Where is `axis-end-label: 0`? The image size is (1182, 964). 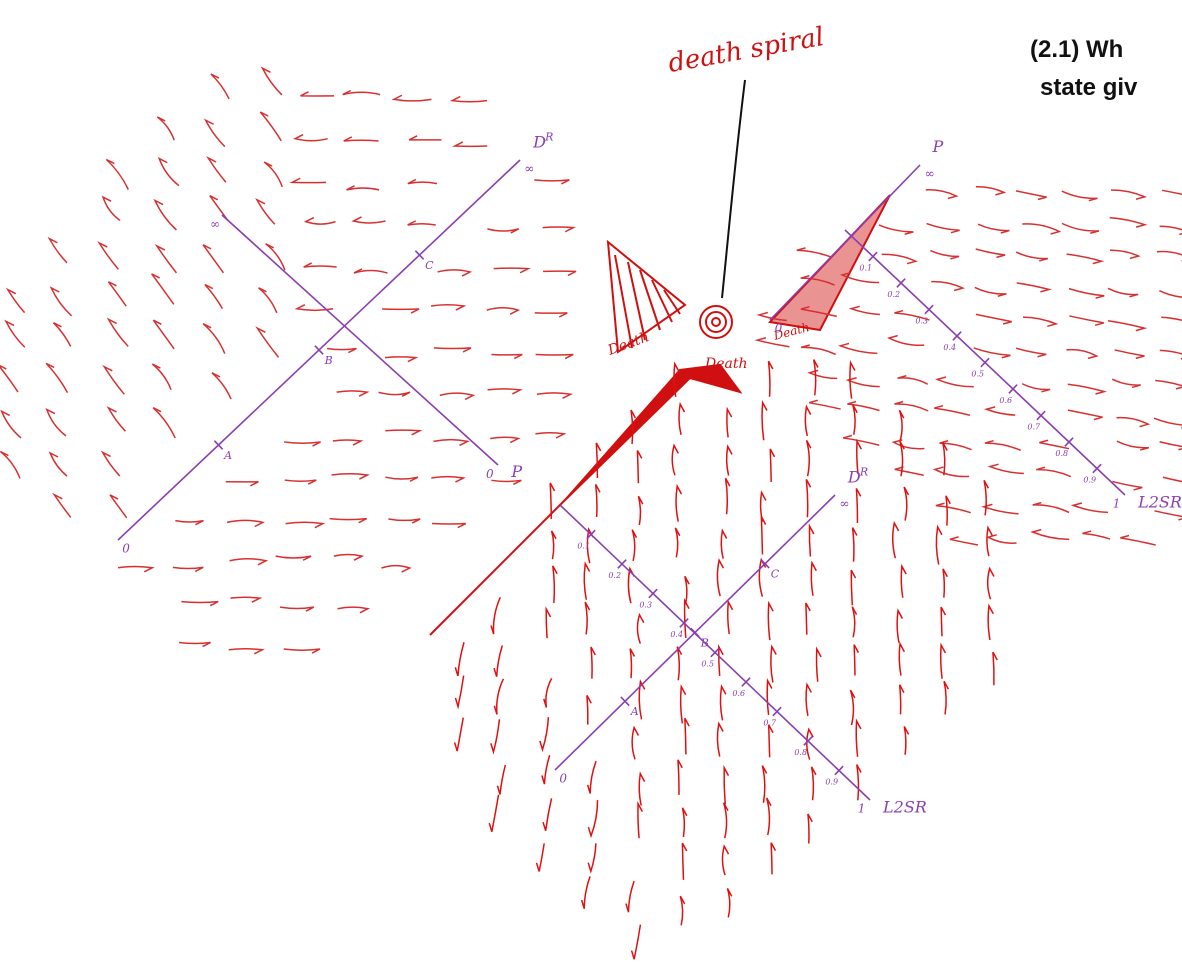 axis-end-label: 0 is located at coordinates (779, 328).